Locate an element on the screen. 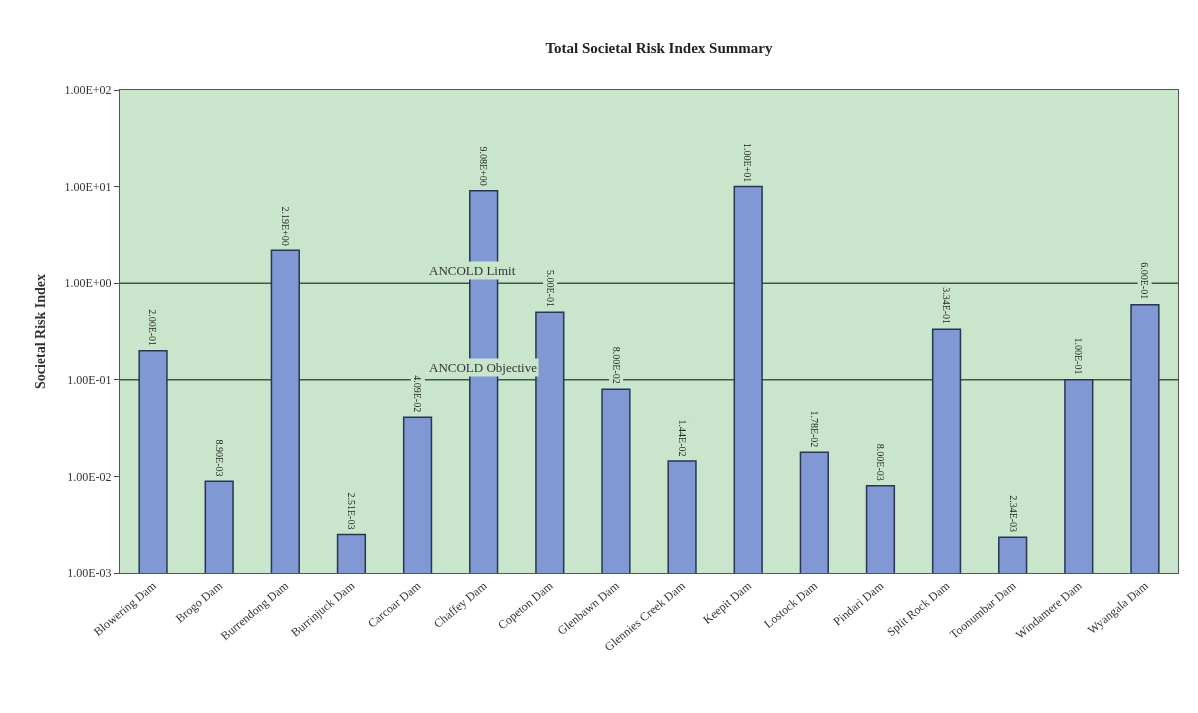 This screenshot has width=1198, height=713. data-label: 2.00E-01 is located at coordinates (153, 328).